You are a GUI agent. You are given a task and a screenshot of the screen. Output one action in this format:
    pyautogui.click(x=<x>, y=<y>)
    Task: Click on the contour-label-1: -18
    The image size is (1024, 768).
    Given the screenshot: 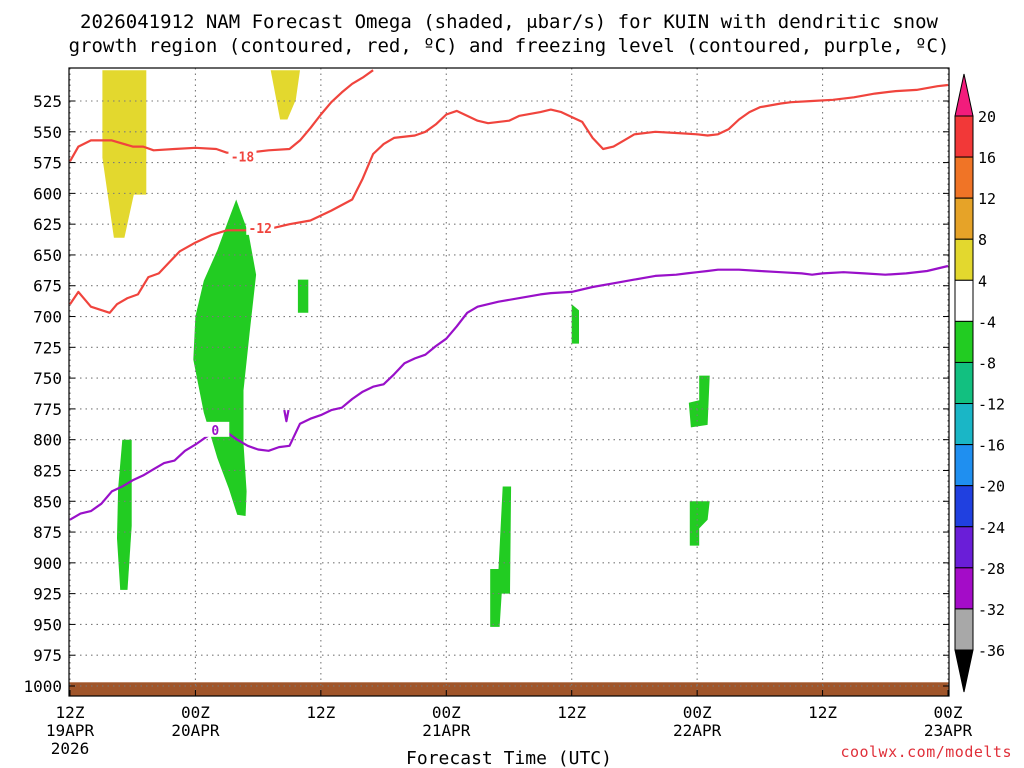 What is the action you would take?
    pyautogui.click(x=243, y=157)
    